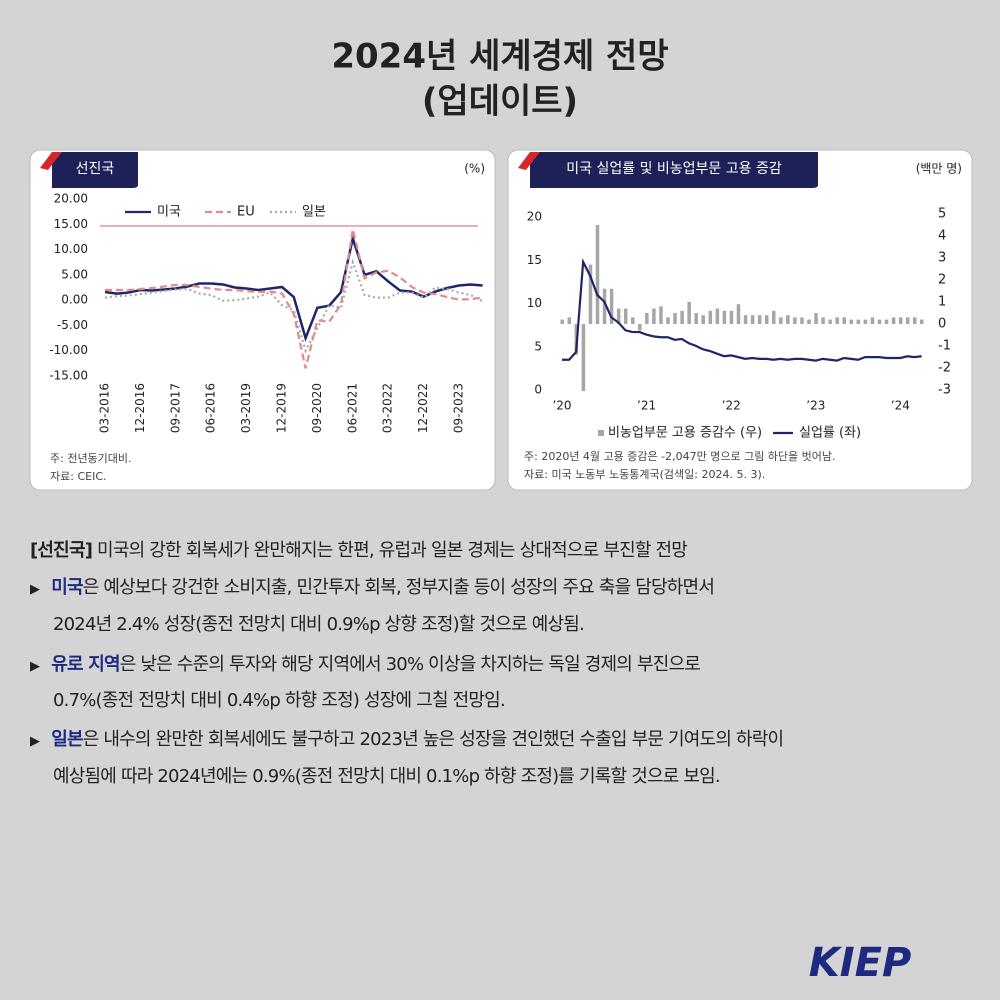 Image resolution: width=1000 pixels, height=1000 pixels. What do you see at coordinates (644, 474) in the screenshot?
I see `note: 자료: 미국 노동부 노동통계국(검색일: 2024. 5. 3).` at bounding box center [644, 474].